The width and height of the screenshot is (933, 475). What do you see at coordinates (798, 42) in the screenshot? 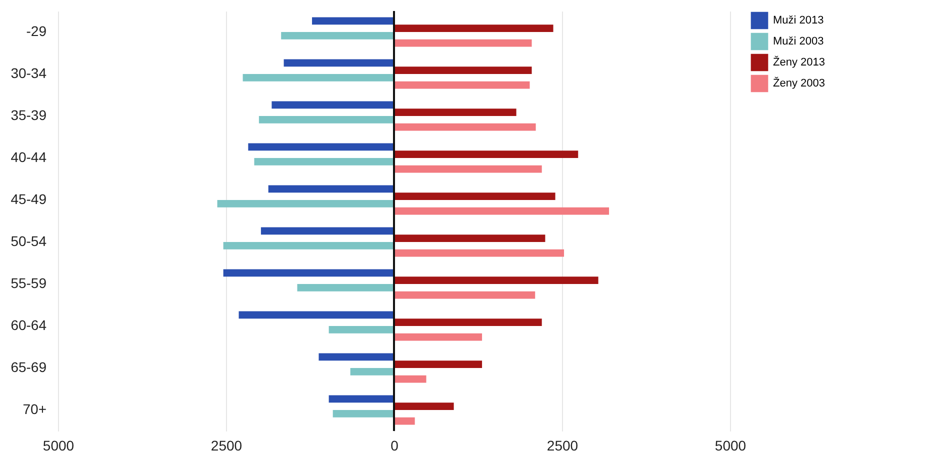
I see `legend-label: Muži 2003` at bounding box center [798, 42].